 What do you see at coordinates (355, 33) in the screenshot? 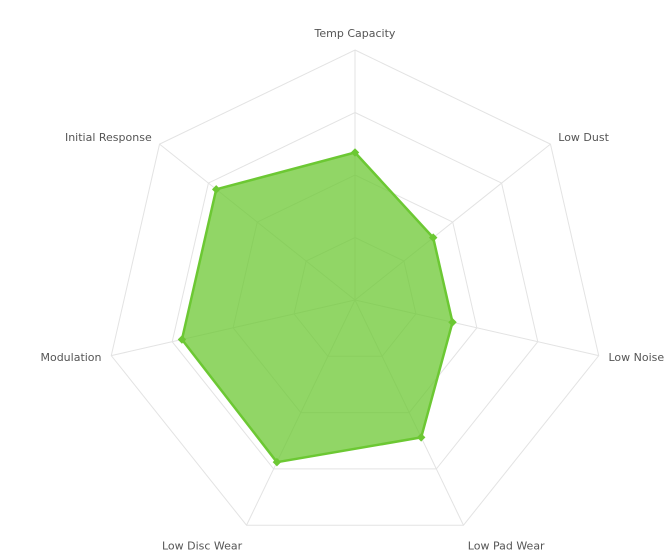
I see `axis-label: Temp Capacity` at bounding box center [355, 33].